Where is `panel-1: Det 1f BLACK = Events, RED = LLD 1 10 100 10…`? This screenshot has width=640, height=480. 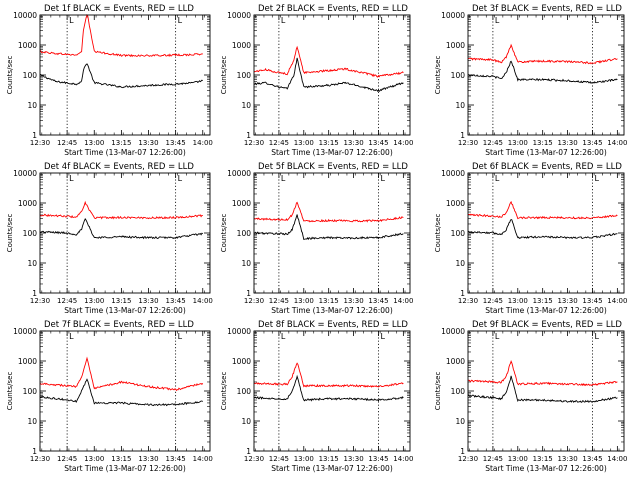 panel-1: Det 1f BLACK = Events, RED = LLD 1 10 100 10… is located at coordinates (109, 80).